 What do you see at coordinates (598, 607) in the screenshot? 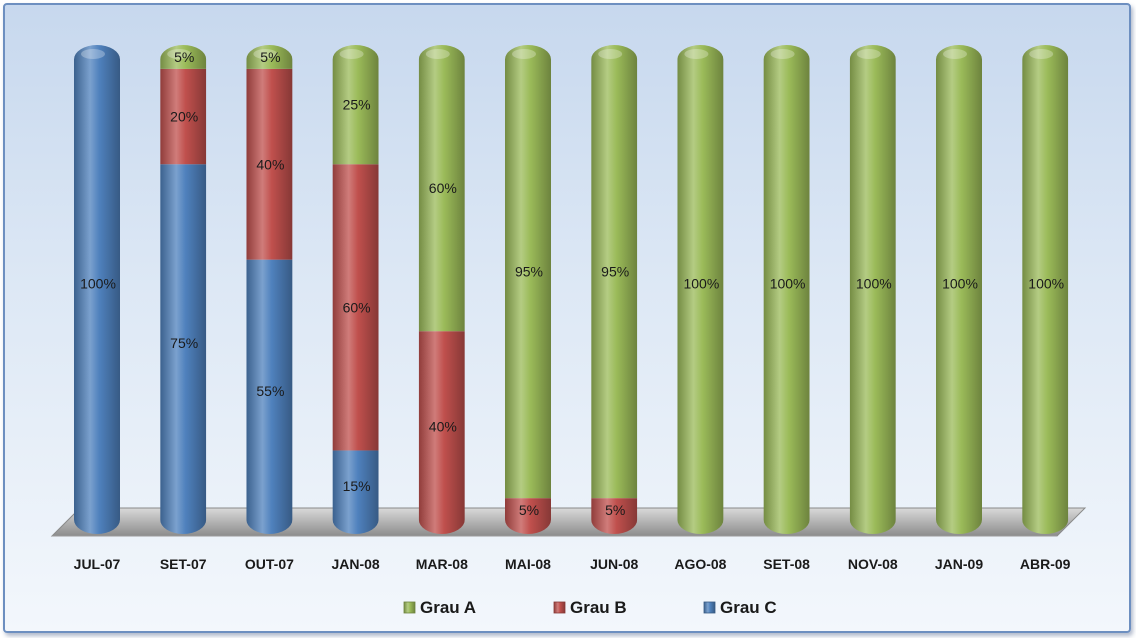
I see `legend-label: Grau B` at bounding box center [598, 607].